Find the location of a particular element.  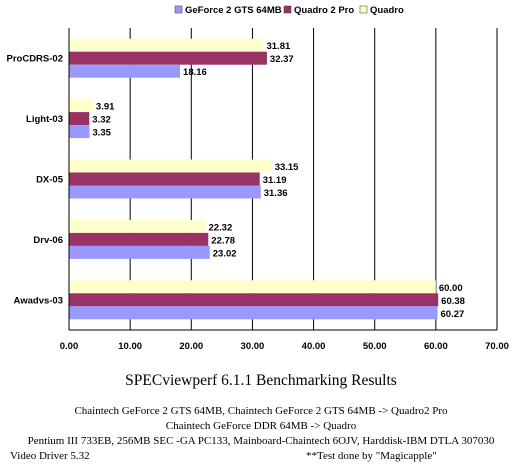

legend-label: Quadro is located at coordinates (387, 10).